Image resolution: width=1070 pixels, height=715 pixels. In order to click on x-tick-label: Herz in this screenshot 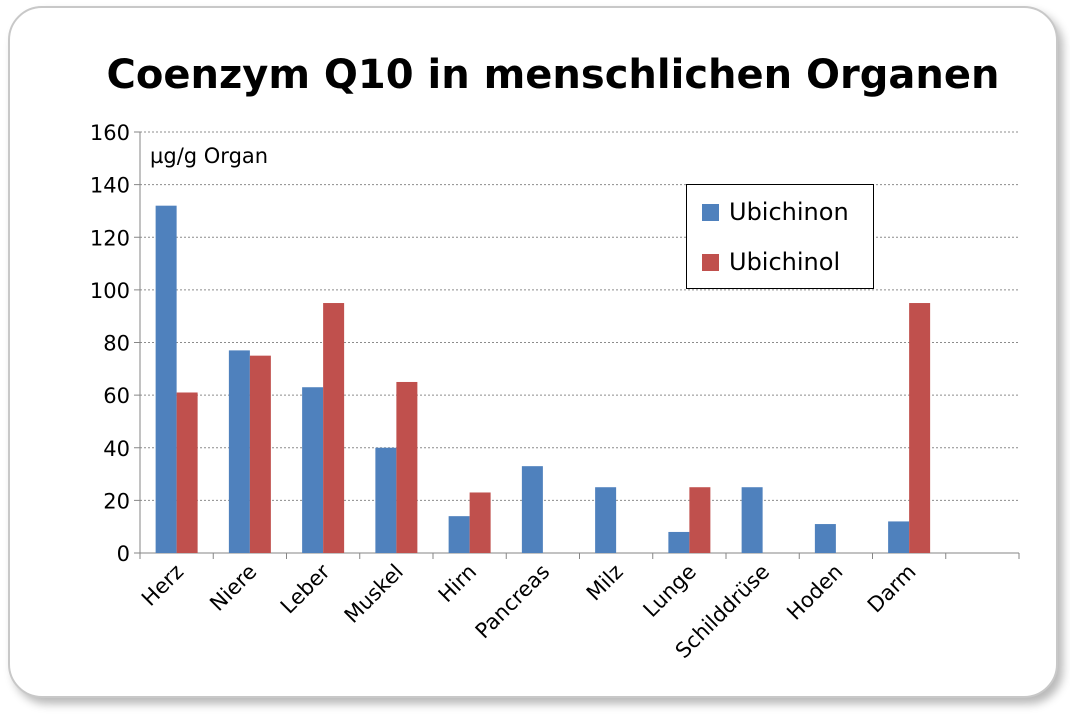, I will do `click(162, 585)`.